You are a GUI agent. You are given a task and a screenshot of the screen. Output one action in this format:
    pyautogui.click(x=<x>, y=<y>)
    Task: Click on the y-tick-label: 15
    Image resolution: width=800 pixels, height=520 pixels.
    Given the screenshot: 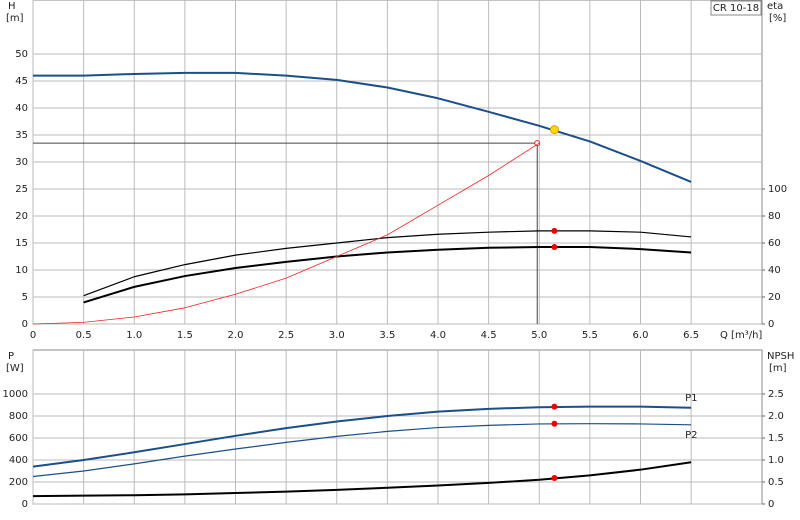 What is the action you would take?
    pyautogui.click(x=21, y=243)
    